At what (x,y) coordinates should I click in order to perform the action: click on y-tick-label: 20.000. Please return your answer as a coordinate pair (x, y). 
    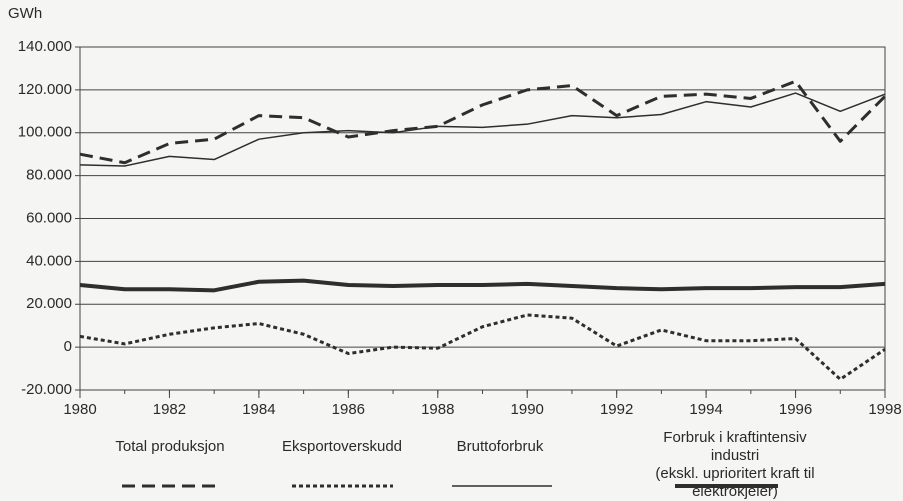
    Looking at the image, I should click on (49, 303).